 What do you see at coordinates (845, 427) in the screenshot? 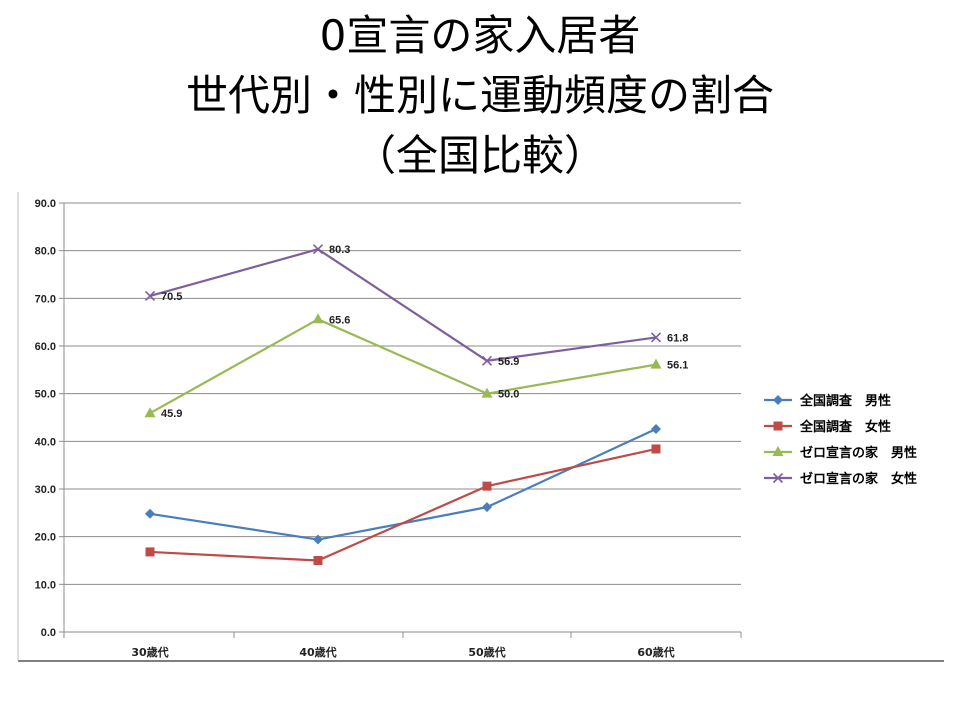
I see `legend-label: 全国調査 女性` at bounding box center [845, 427].